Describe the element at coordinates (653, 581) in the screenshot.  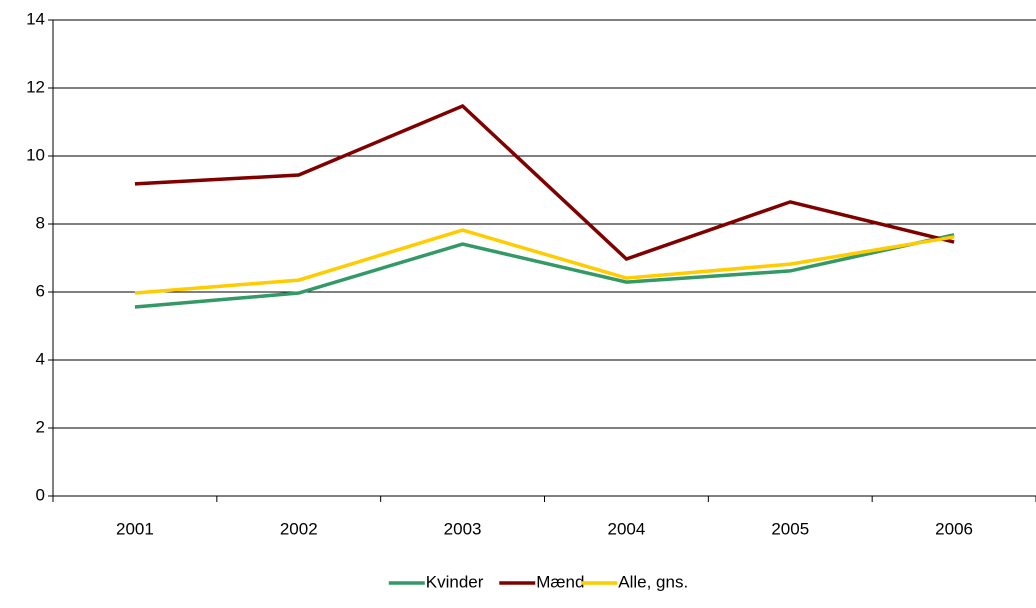
I see `legend-label: Alle, gns.` at that location.